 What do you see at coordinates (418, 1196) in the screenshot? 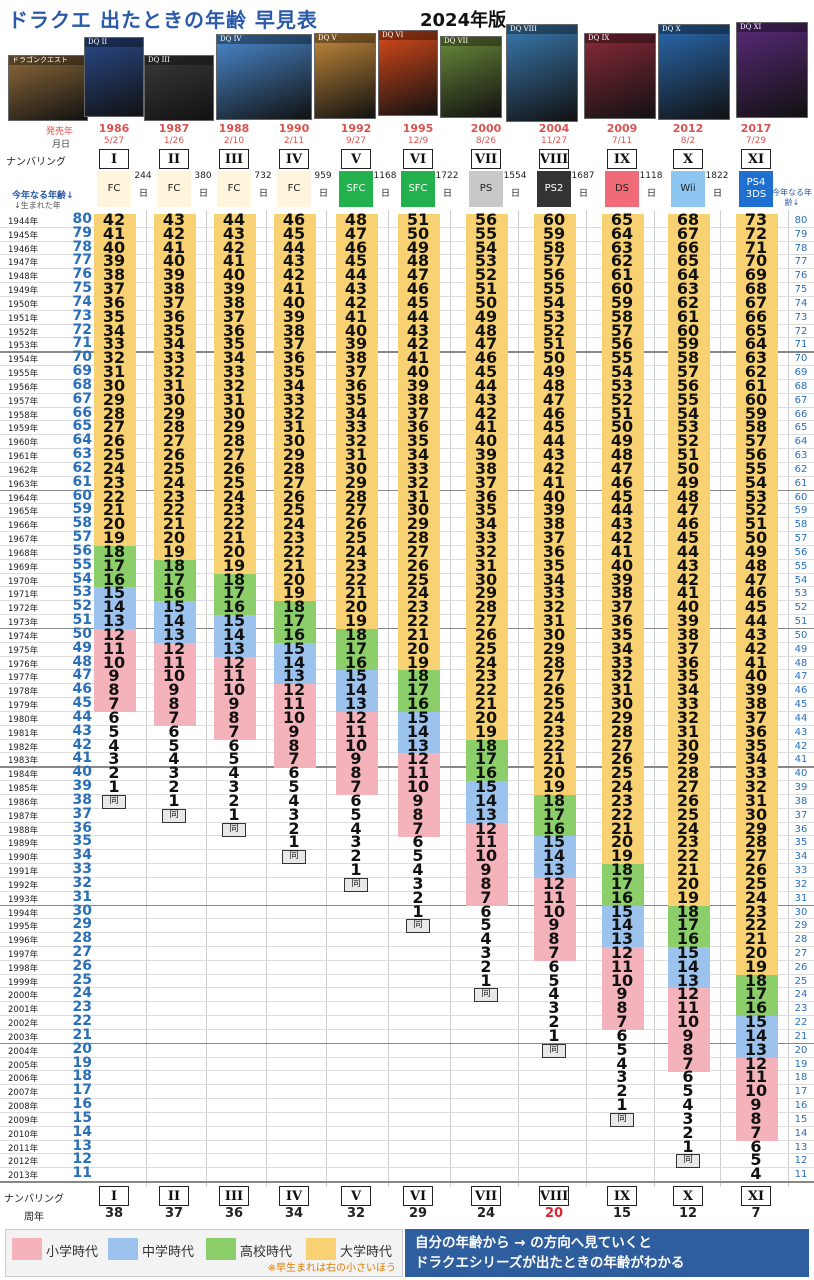
I see `numbering-box-bottom-6: VI` at bounding box center [418, 1196].